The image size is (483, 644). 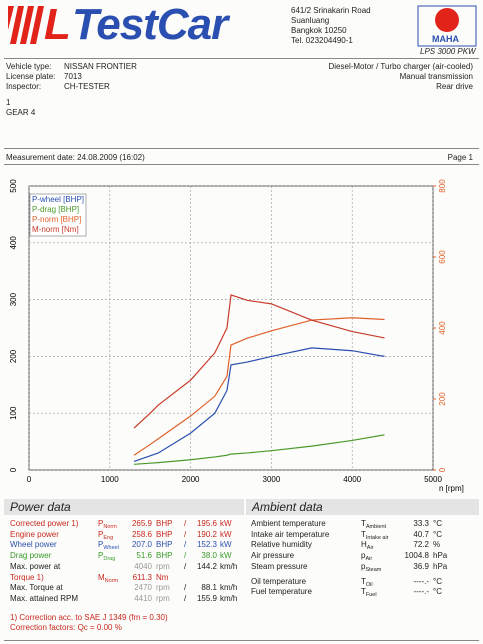 What do you see at coordinates (36, 588) in the screenshot?
I see `row-label: Max. Torque at` at bounding box center [36, 588].